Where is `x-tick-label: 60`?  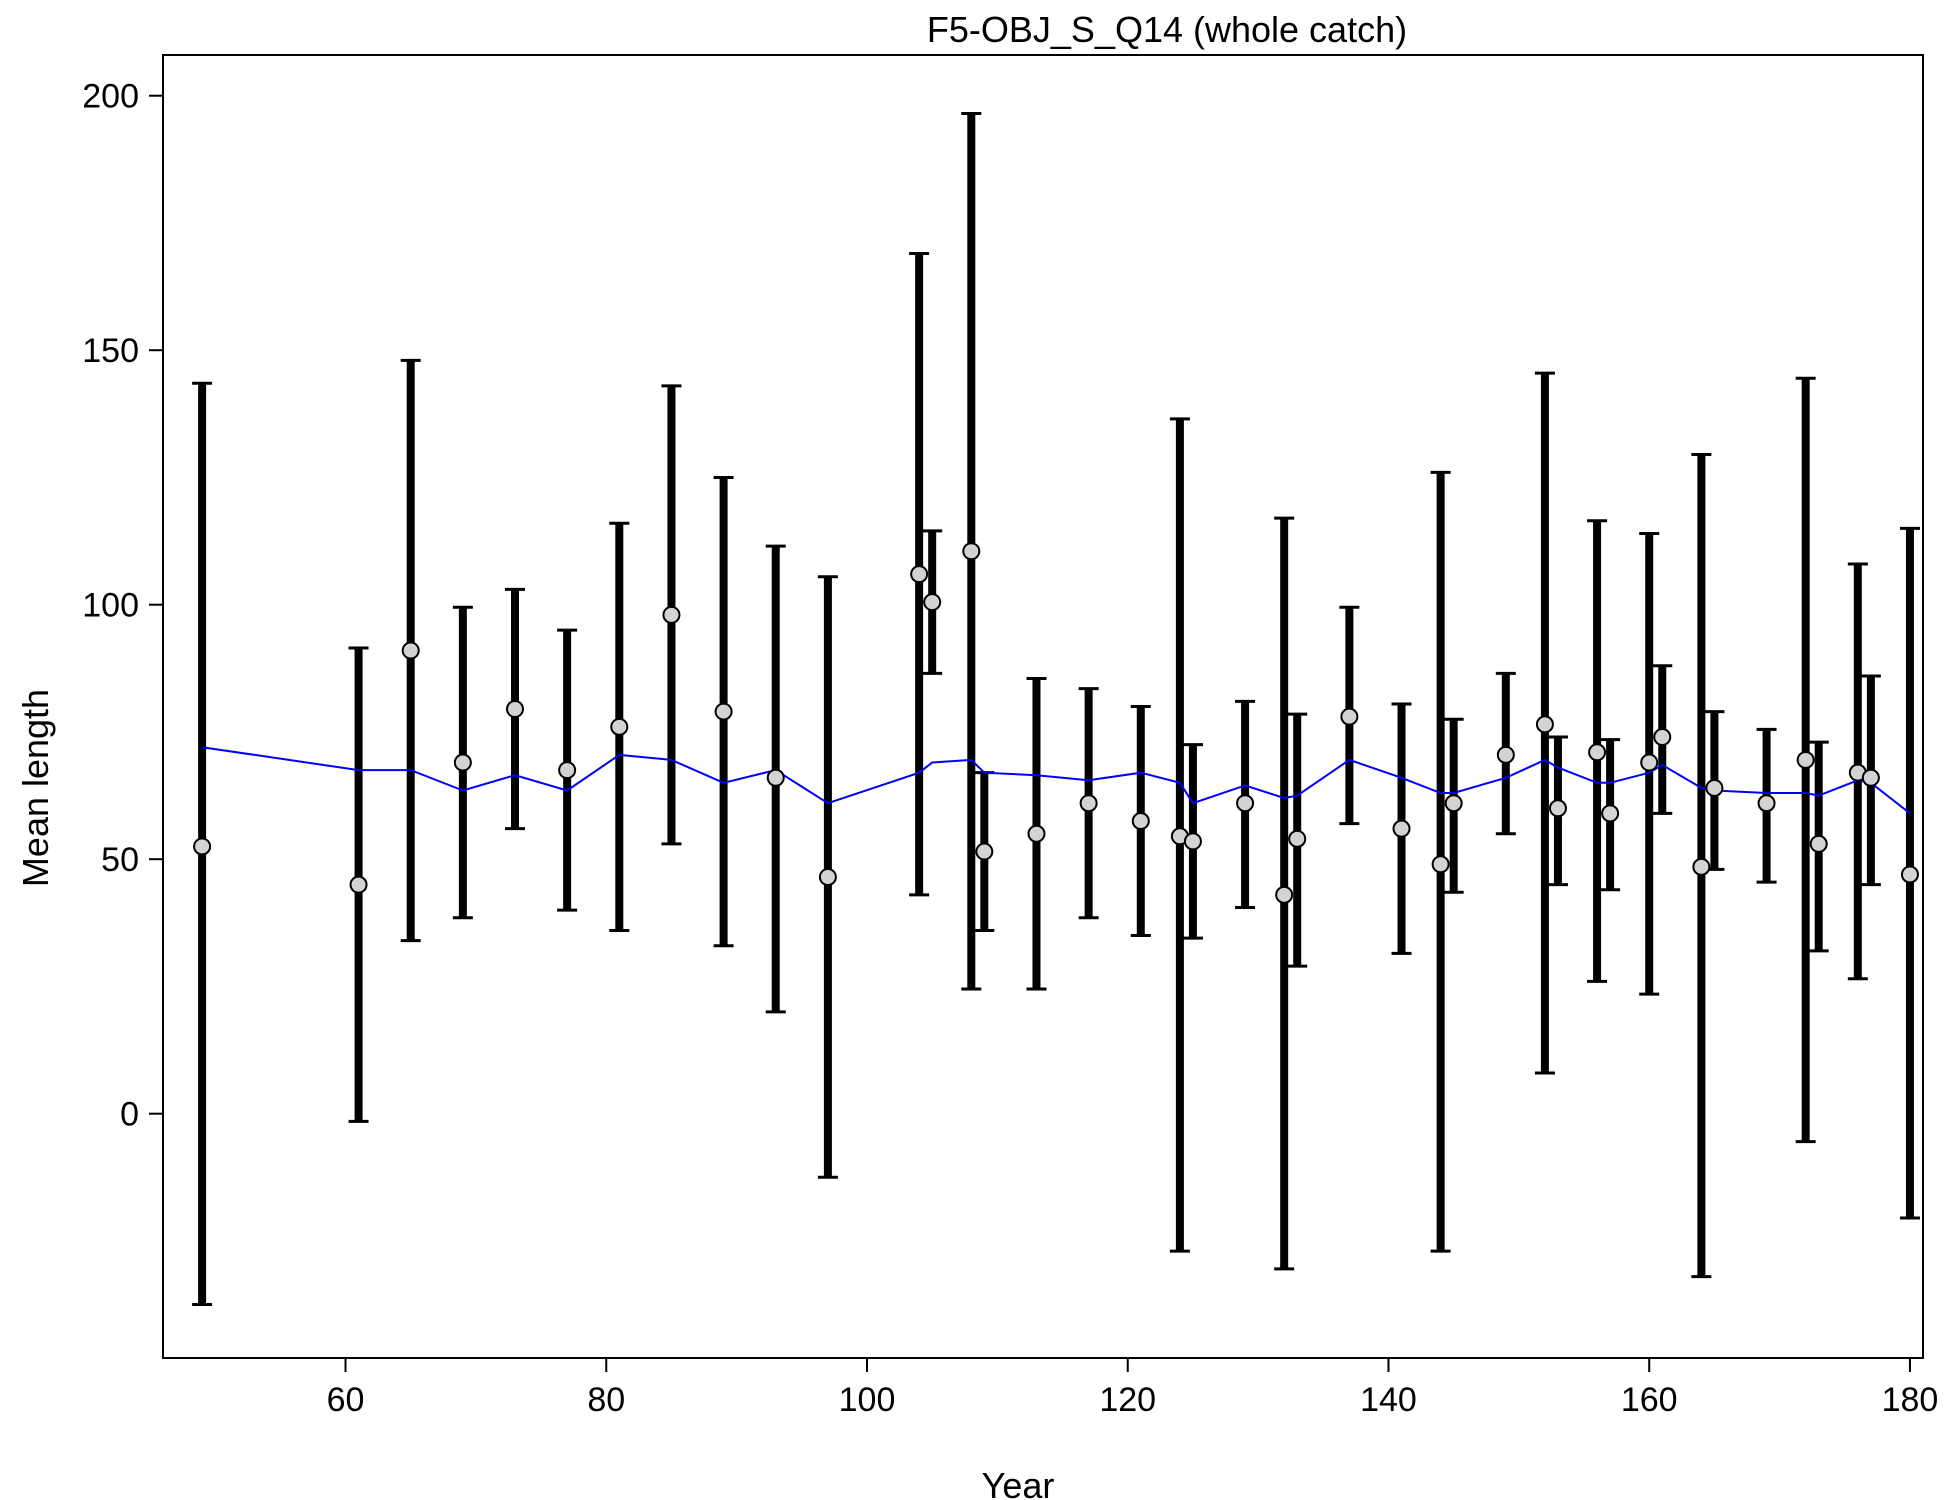 x-tick-label: 60 is located at coordinates (346, 1400).